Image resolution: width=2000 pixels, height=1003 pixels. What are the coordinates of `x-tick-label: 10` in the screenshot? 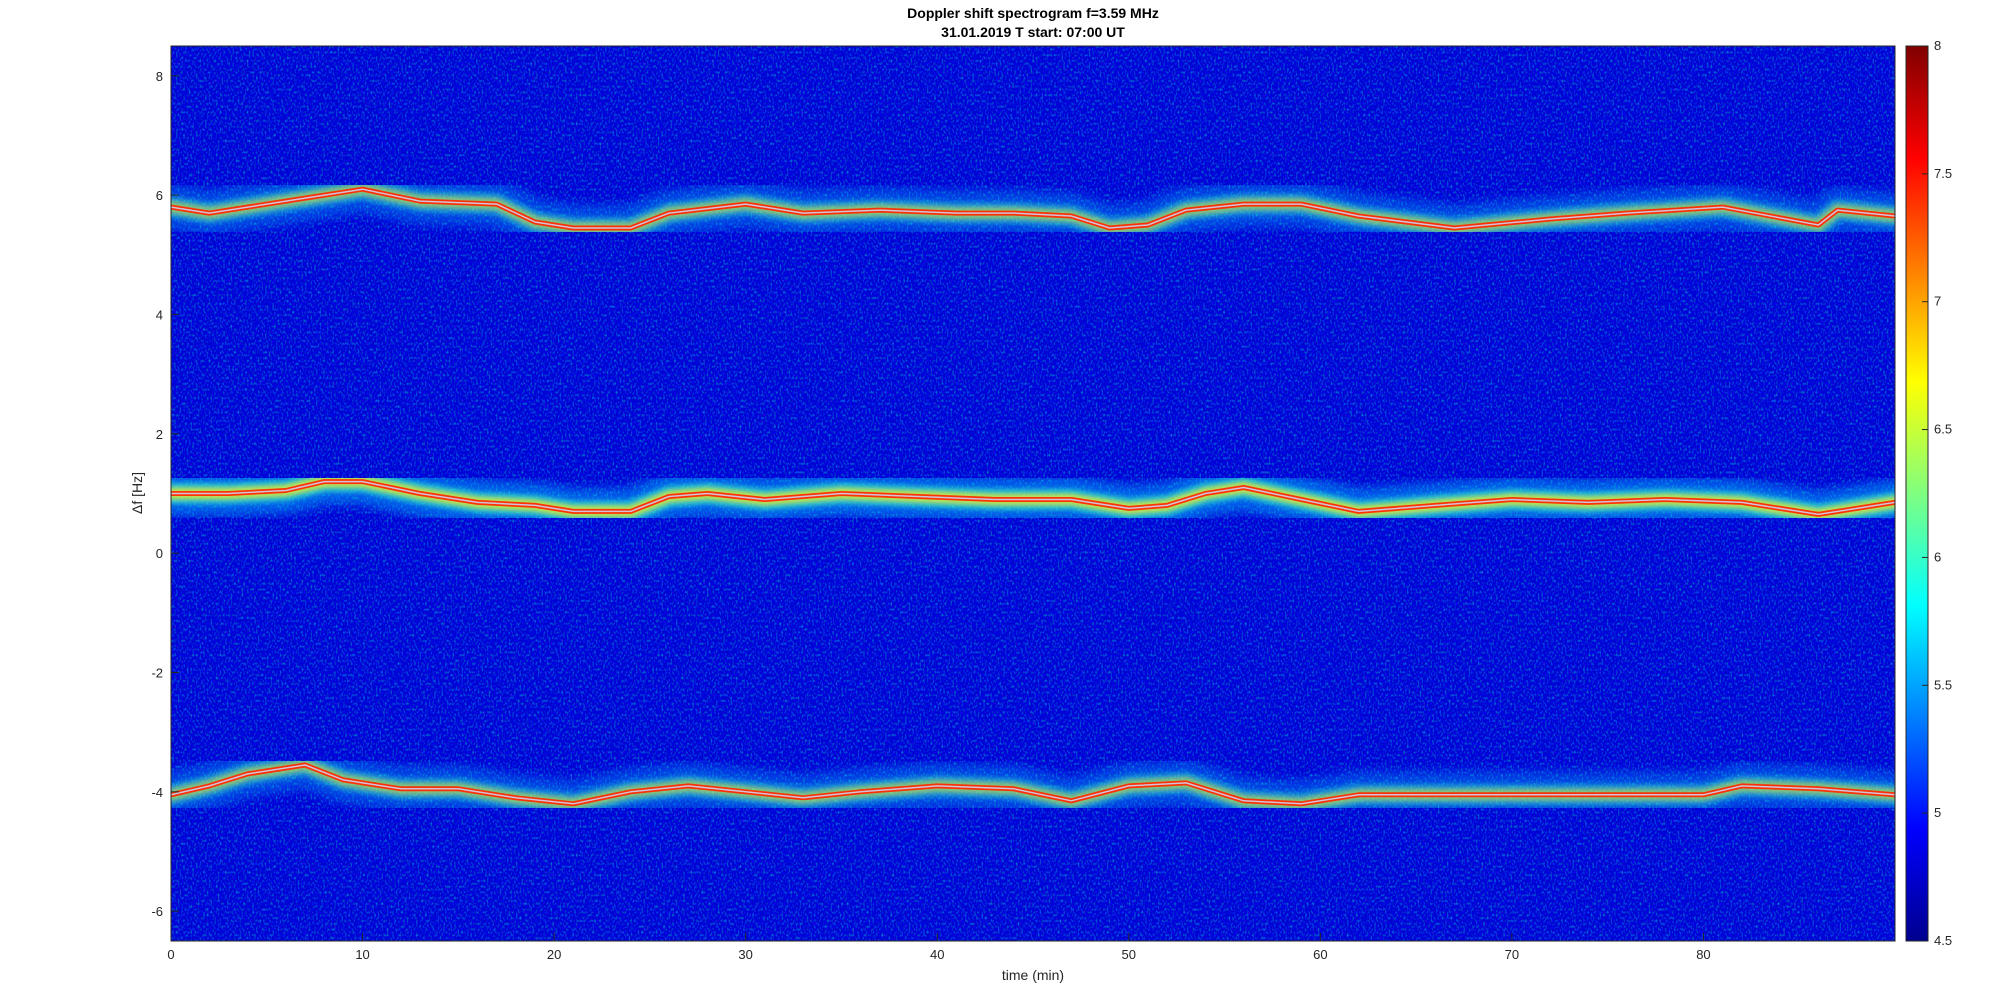 It's located at (362, 954).